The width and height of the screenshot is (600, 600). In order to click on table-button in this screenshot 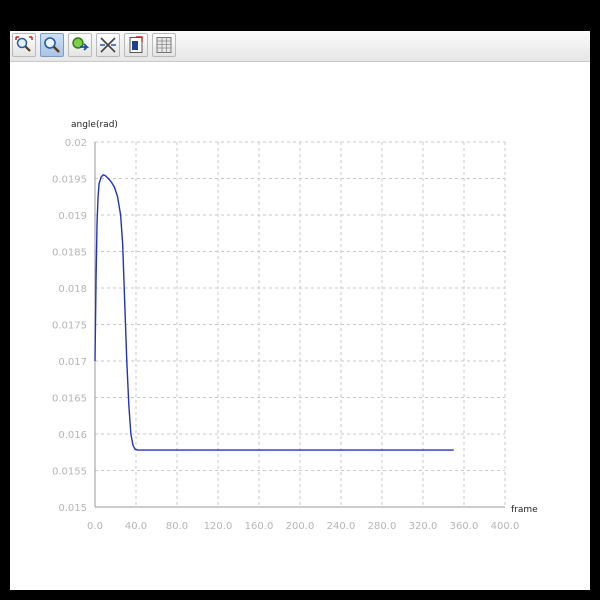, I will do `click(164, 45)`.